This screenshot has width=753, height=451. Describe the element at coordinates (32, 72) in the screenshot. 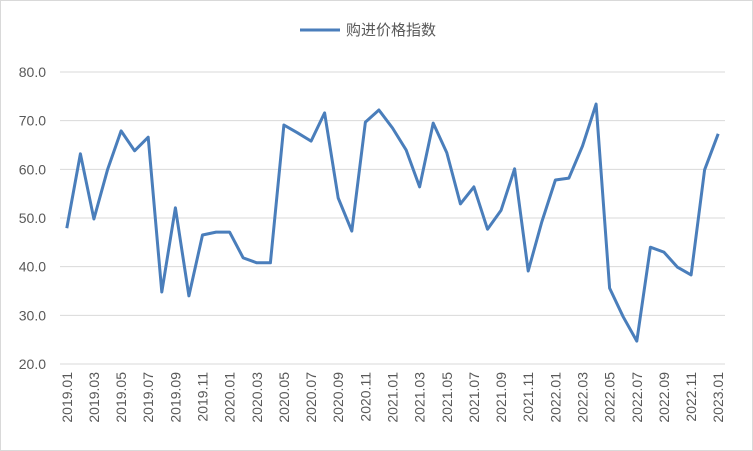

I see `y-tick-label: 80.0` at that location.